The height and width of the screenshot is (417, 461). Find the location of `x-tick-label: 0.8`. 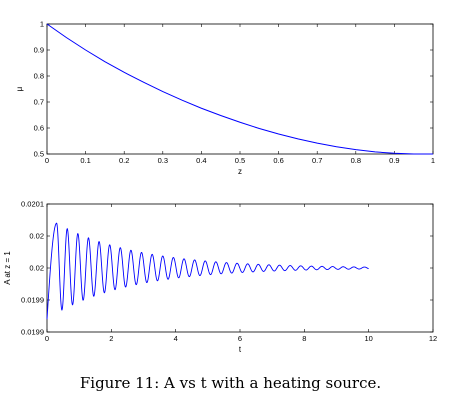

x-tick-label: 0.8 is located at coordinates (356, 160).